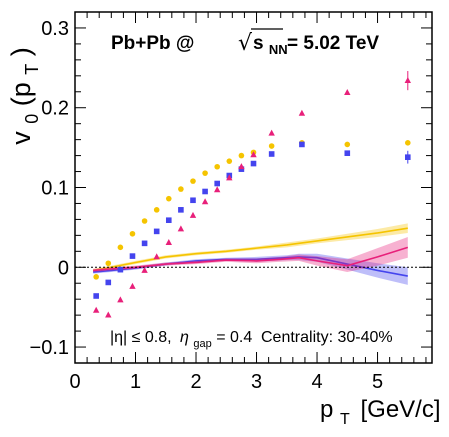  I want to click on marker-s2-p4, so click(144, 269).